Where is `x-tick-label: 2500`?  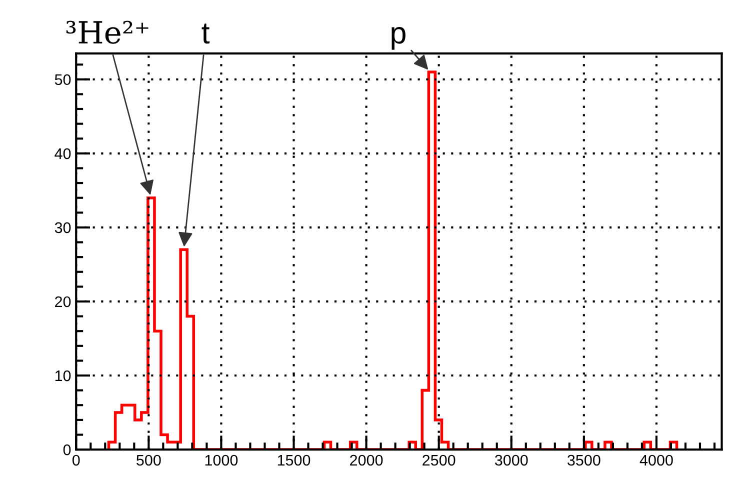
x-tick-label: 2500 is located at coordinates (439, 460).